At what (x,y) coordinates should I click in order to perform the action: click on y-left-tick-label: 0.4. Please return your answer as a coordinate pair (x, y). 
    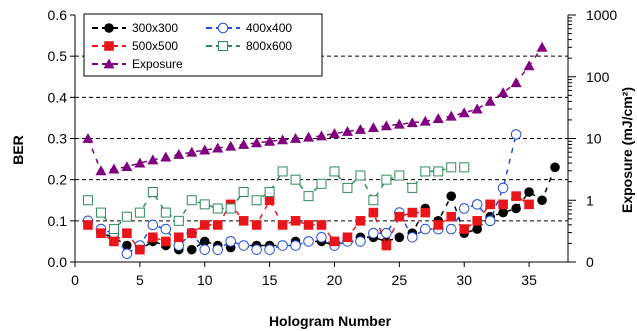
    Looking at the image, I should click on (58, 97).